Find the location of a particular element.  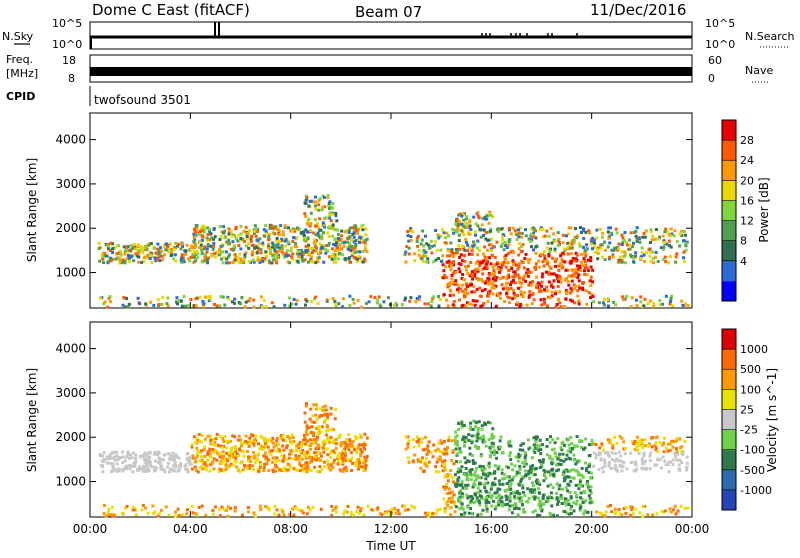

y-tick-label: 4000 is located at coordinates (70, 349).